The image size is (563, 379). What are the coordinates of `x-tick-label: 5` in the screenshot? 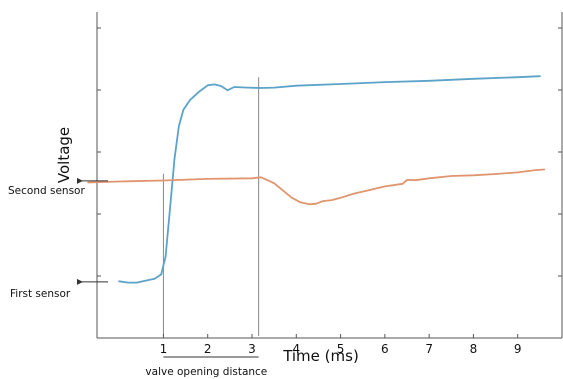 It's located at (341, 349).